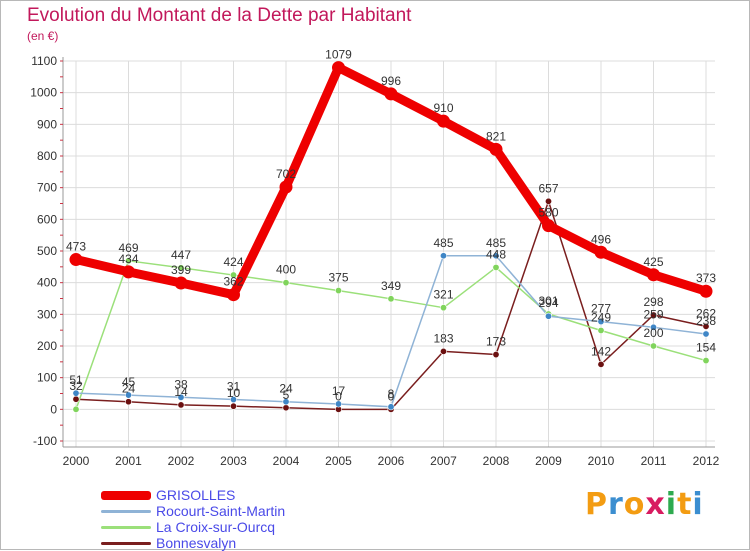 Image resolution: width=750 pixels, height=551 pixels. What do you see at coordinates (129, 382) in the screenshot?
I see `data-label: 45` at bounding box center [129, 382].